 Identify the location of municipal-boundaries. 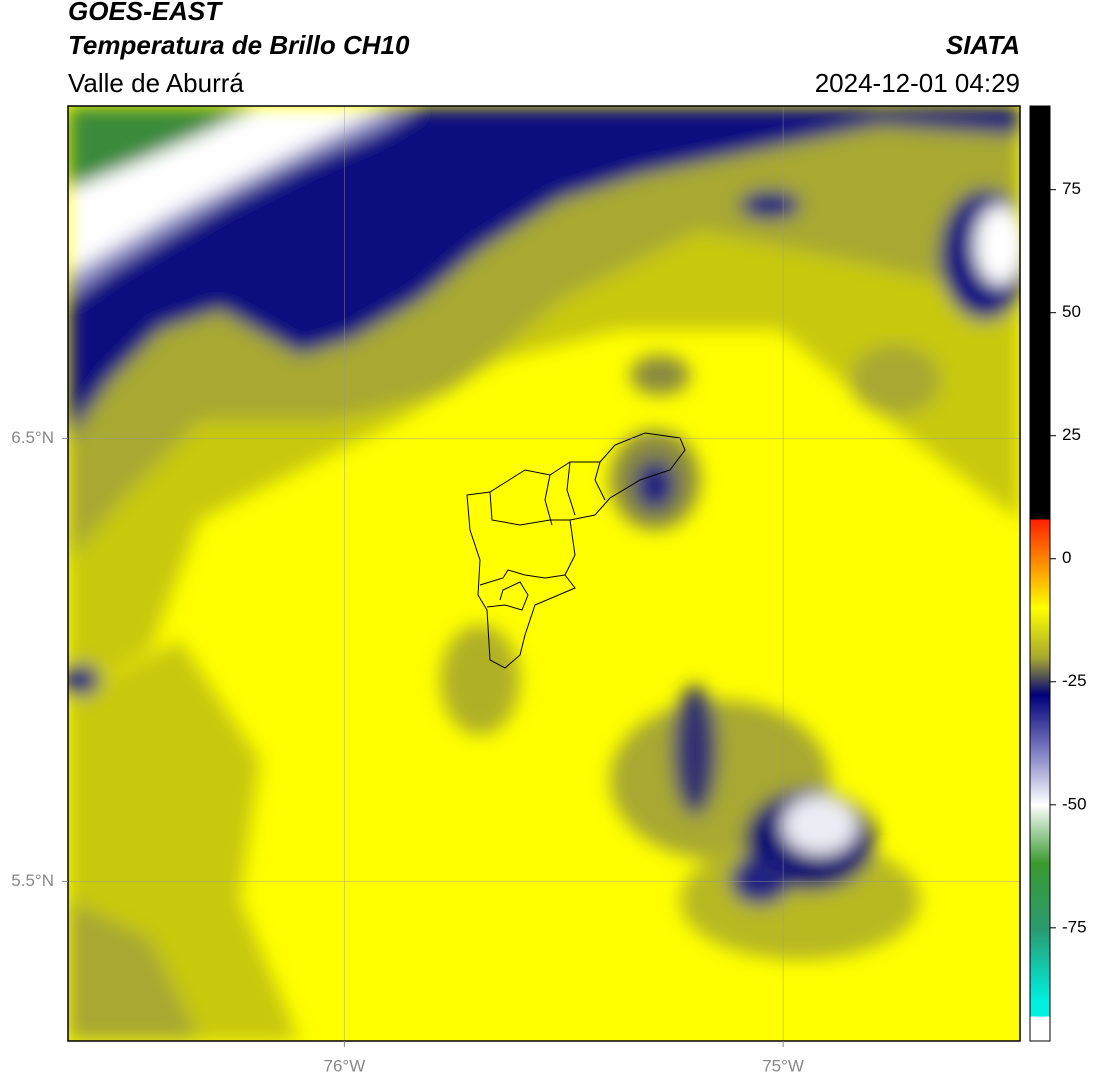
(576, 550).